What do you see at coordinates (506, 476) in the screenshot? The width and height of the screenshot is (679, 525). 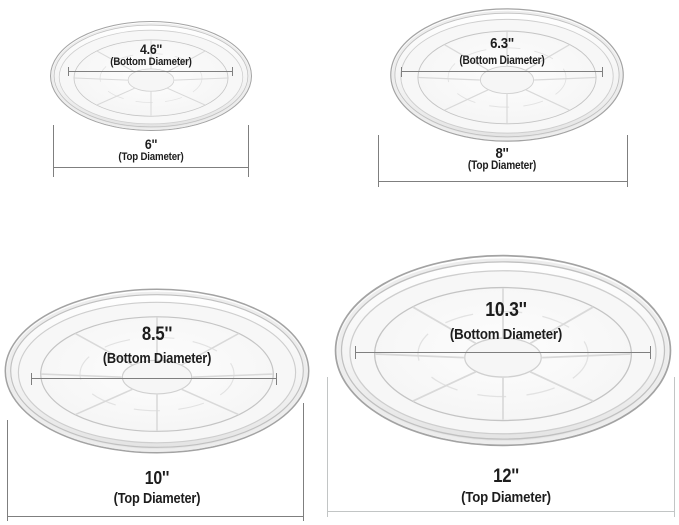 I see `top-diameter-value: 12''` at bounding box center [506, 476].